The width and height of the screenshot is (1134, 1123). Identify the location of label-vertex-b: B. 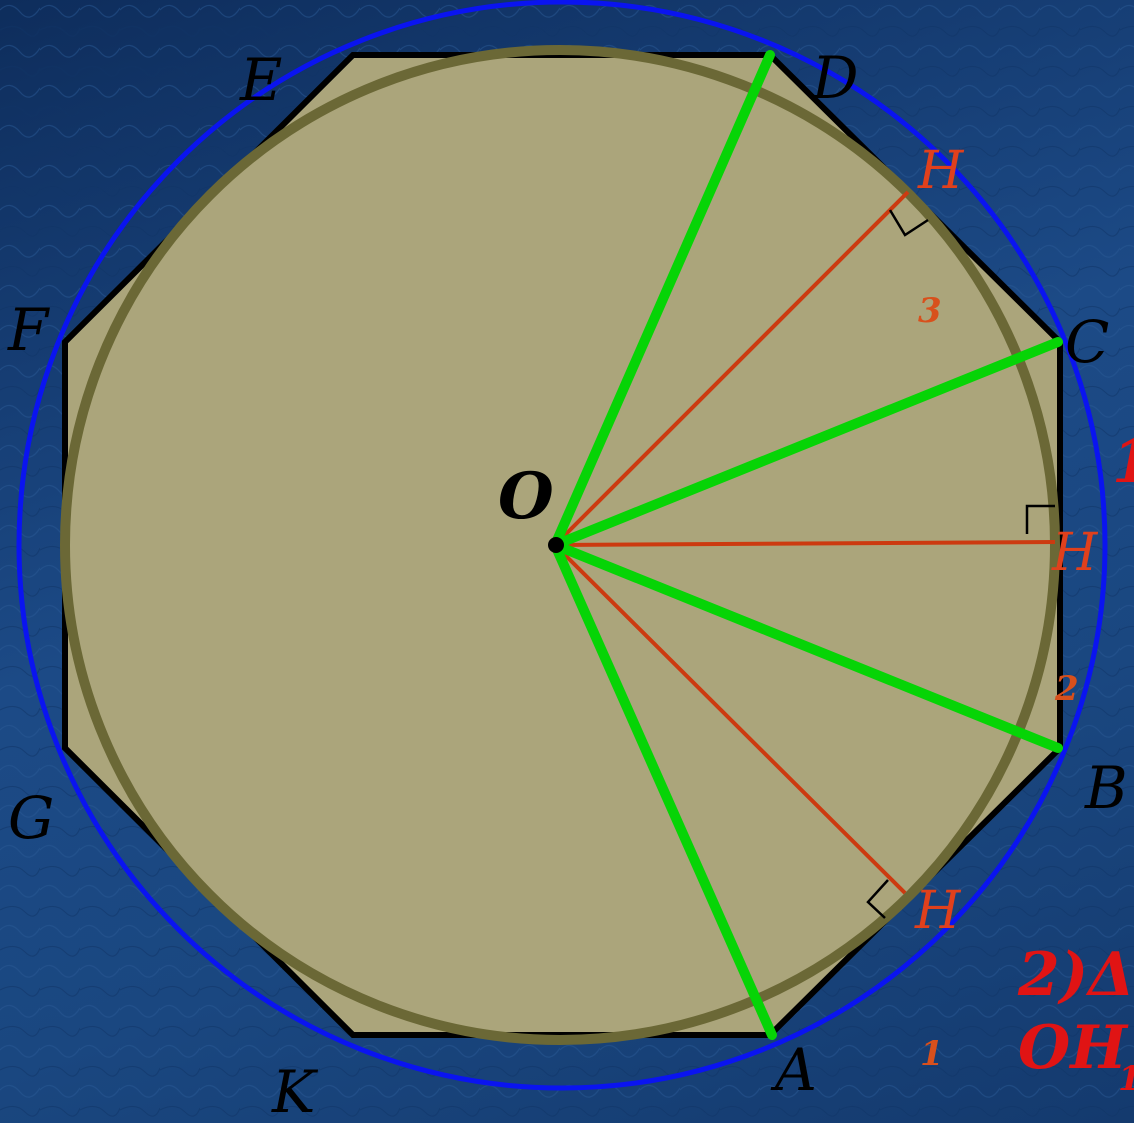
(1106, 788).